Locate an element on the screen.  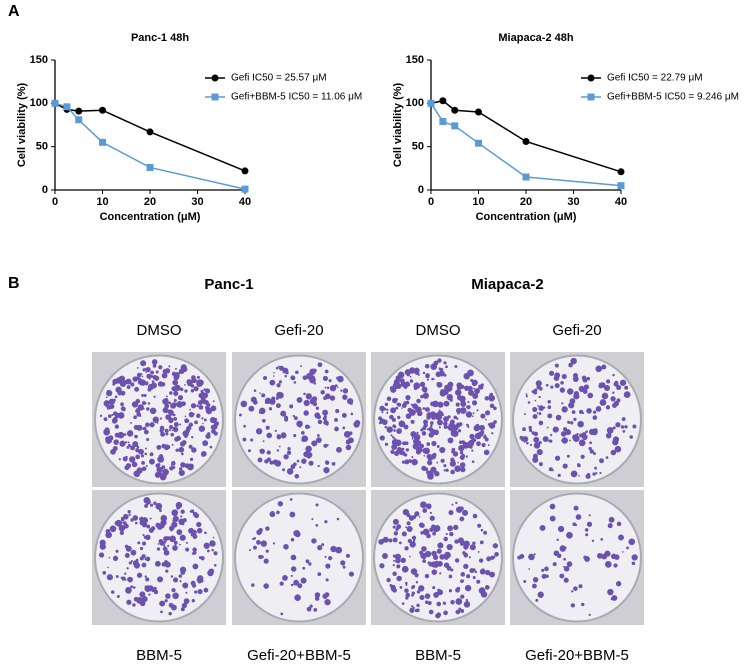
group-title: Panc-1 is located at coordinates (228, 284).